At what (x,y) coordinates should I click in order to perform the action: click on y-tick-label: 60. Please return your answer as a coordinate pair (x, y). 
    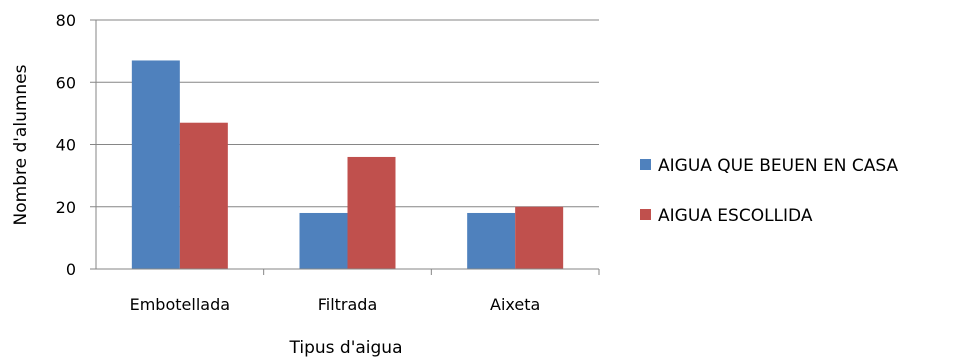
    Looking at the image, I should click on (66, 82).